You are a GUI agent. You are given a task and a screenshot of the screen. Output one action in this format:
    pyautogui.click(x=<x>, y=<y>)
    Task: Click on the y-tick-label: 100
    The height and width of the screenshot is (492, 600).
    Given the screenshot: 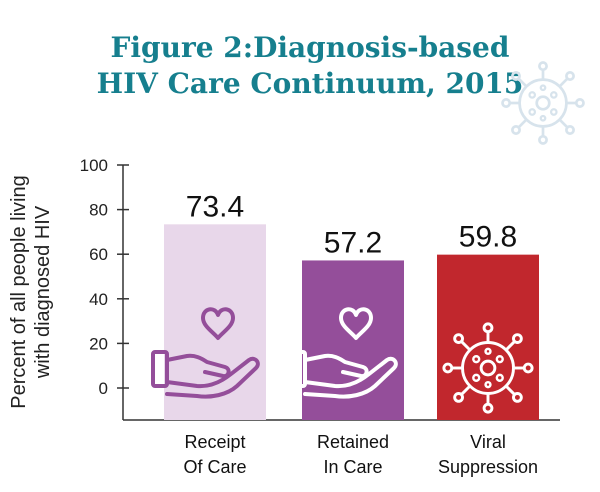 What is the action you would take?
    pyautogui.click(x=94, y=165)
    